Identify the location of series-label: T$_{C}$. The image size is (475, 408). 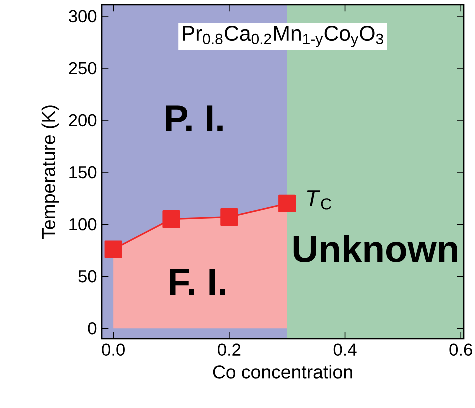
(319, 200).